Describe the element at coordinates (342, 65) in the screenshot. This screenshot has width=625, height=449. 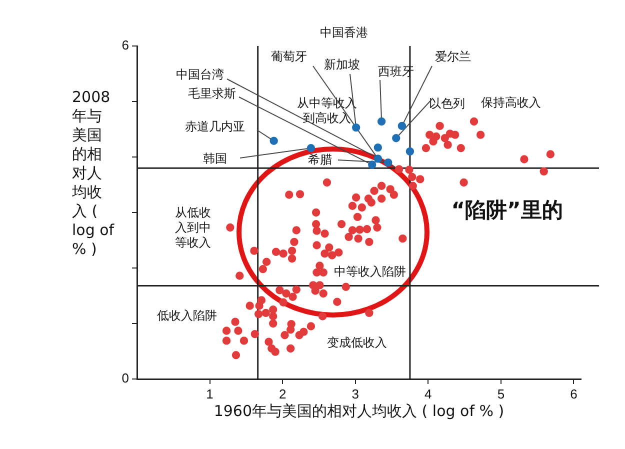
I see `annotation: 新加坡` at that location.